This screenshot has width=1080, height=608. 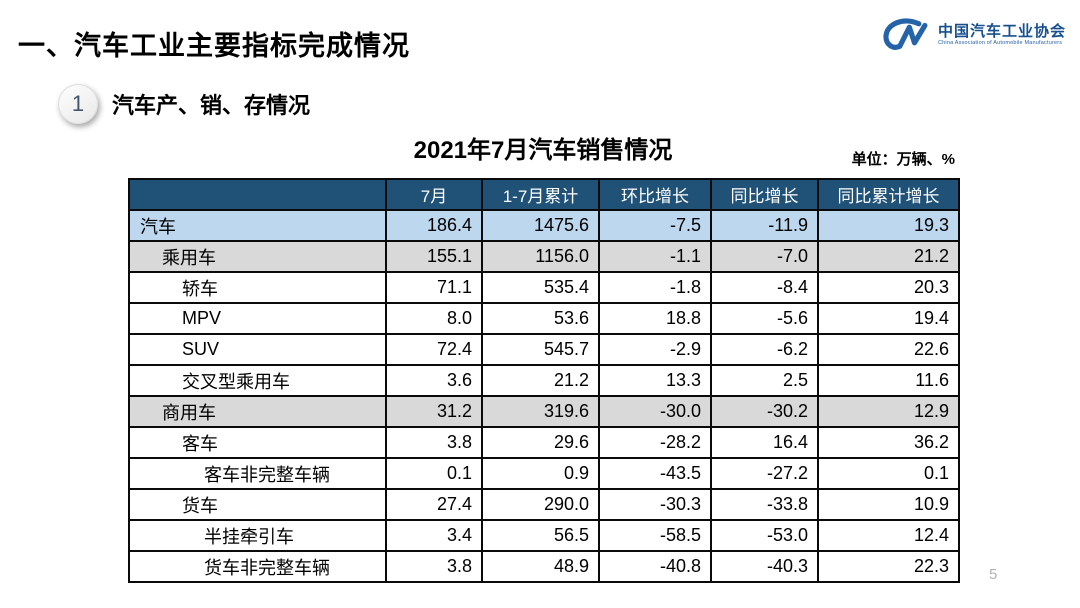 I want to click on row-value: 2.5, so click(x=764, y=380).